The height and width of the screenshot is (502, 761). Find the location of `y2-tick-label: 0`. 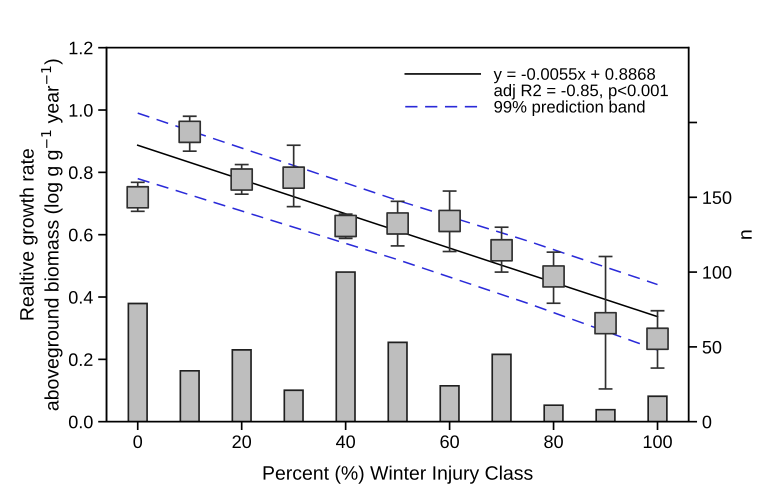

y2-tick-label: 0 is located at coordinates (707, 422).